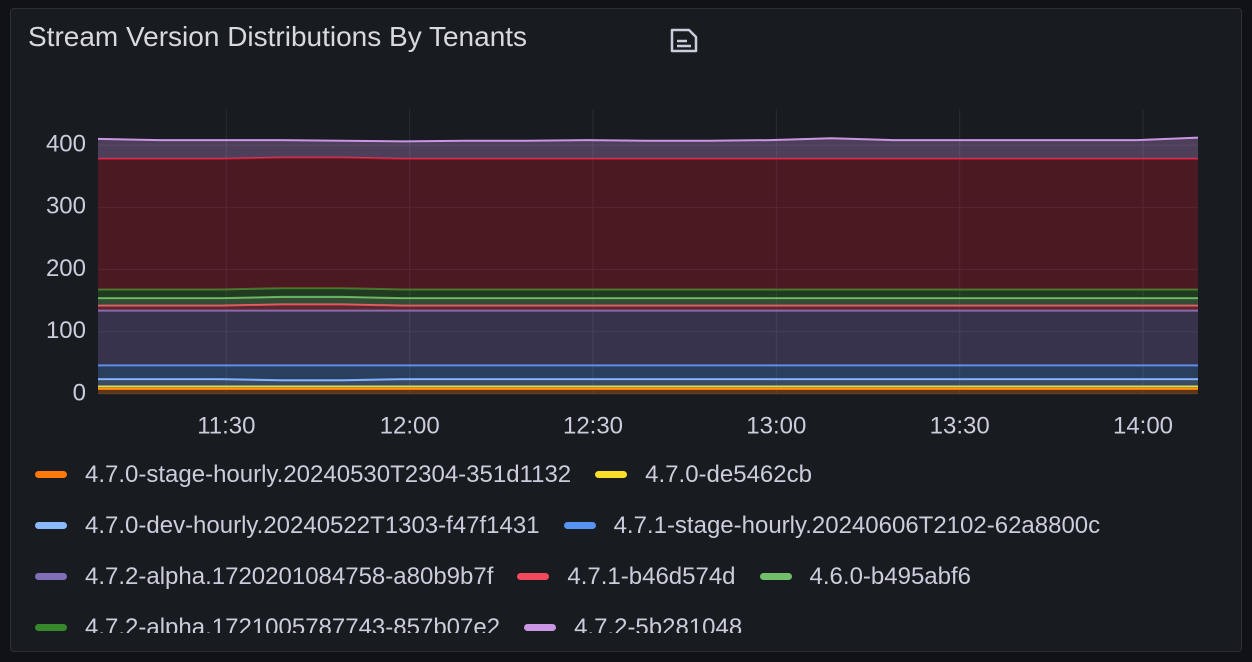 This screenshot has width=1252, height=662. What do you see at coordinates (278, 36) in the screenshot?
I see `panel-title: Stream Version Distributions By Tenants` at bounding box center [278, 36].